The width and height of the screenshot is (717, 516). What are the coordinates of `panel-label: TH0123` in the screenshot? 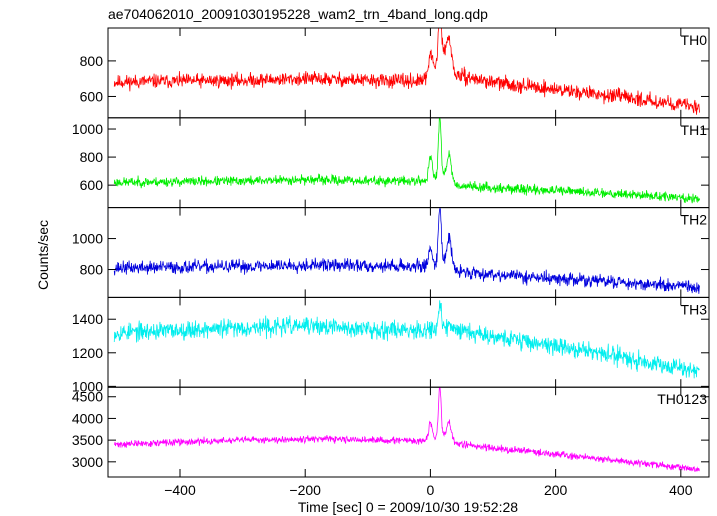 It's located at (682, 399).